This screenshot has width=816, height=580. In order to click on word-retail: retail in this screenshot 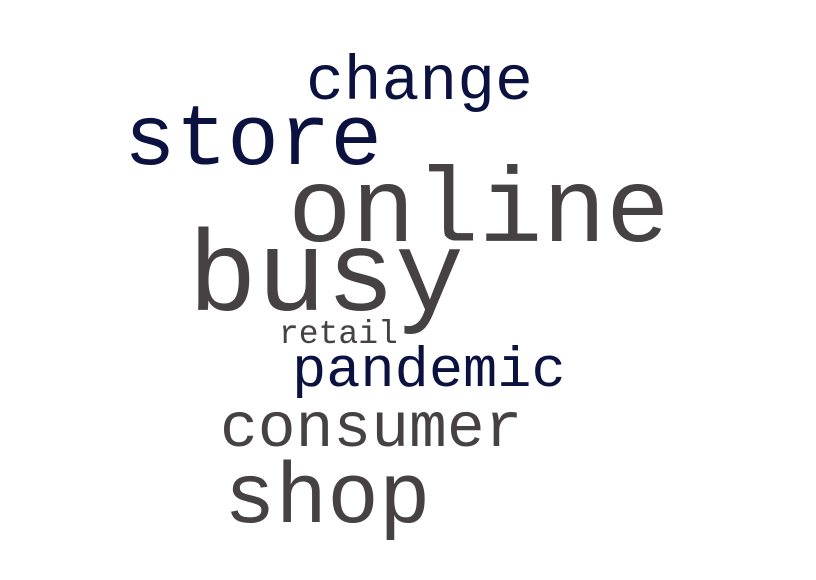, I will do `click(338, 334)`.